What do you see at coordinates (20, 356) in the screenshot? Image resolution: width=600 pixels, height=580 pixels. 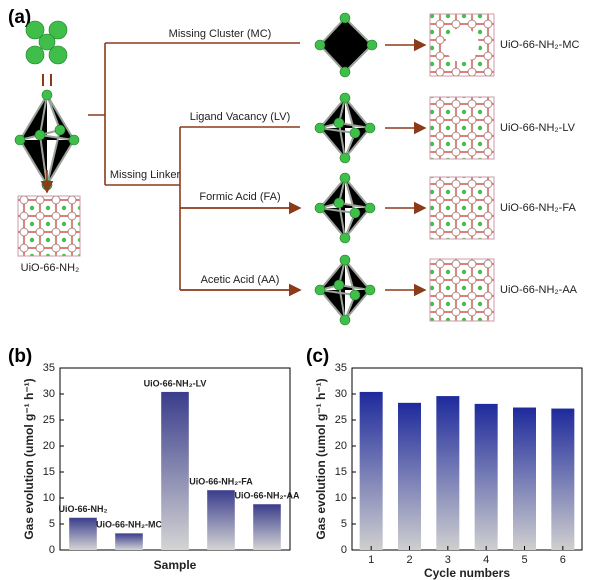 I see `panel-label: (b)` at bounding box center [20, 356].